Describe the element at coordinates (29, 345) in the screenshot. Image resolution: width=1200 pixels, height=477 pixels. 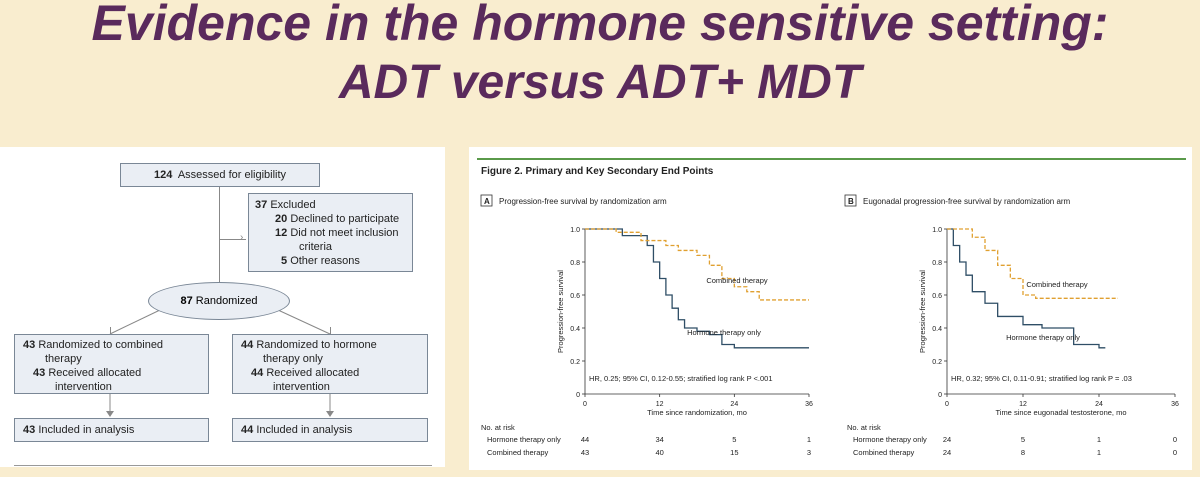
I see `combined-arm-count: 43` at that location.